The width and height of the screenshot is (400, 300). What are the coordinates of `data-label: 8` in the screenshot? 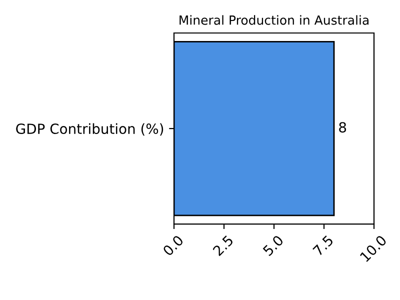 It's located at (342, 127).